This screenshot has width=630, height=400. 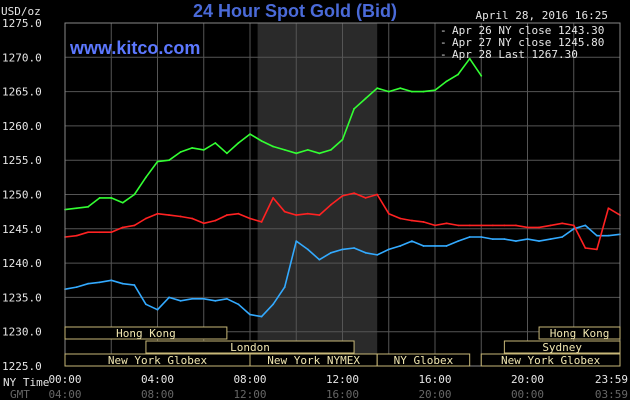 I want to click on y-tick-label: 1270.0, so click(x=22, y=57).